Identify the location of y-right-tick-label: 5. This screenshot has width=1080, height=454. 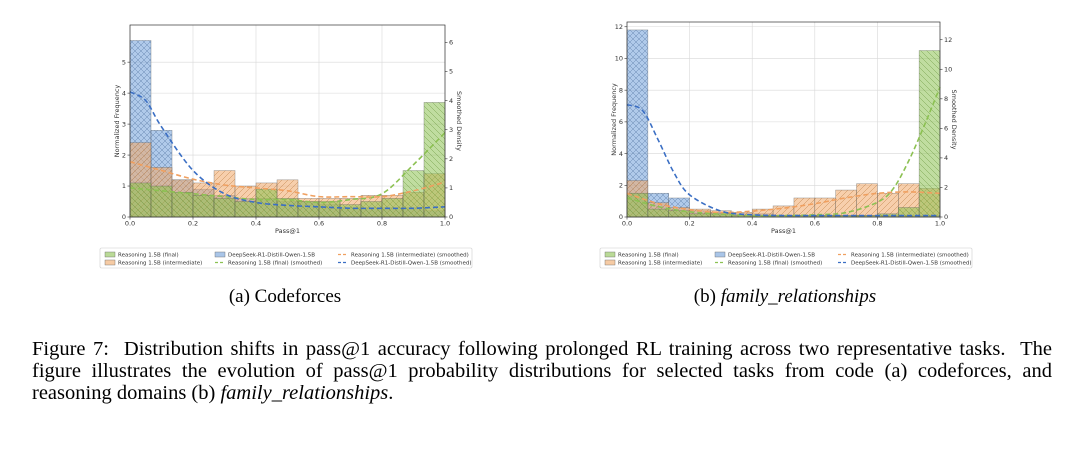
(451, 72).